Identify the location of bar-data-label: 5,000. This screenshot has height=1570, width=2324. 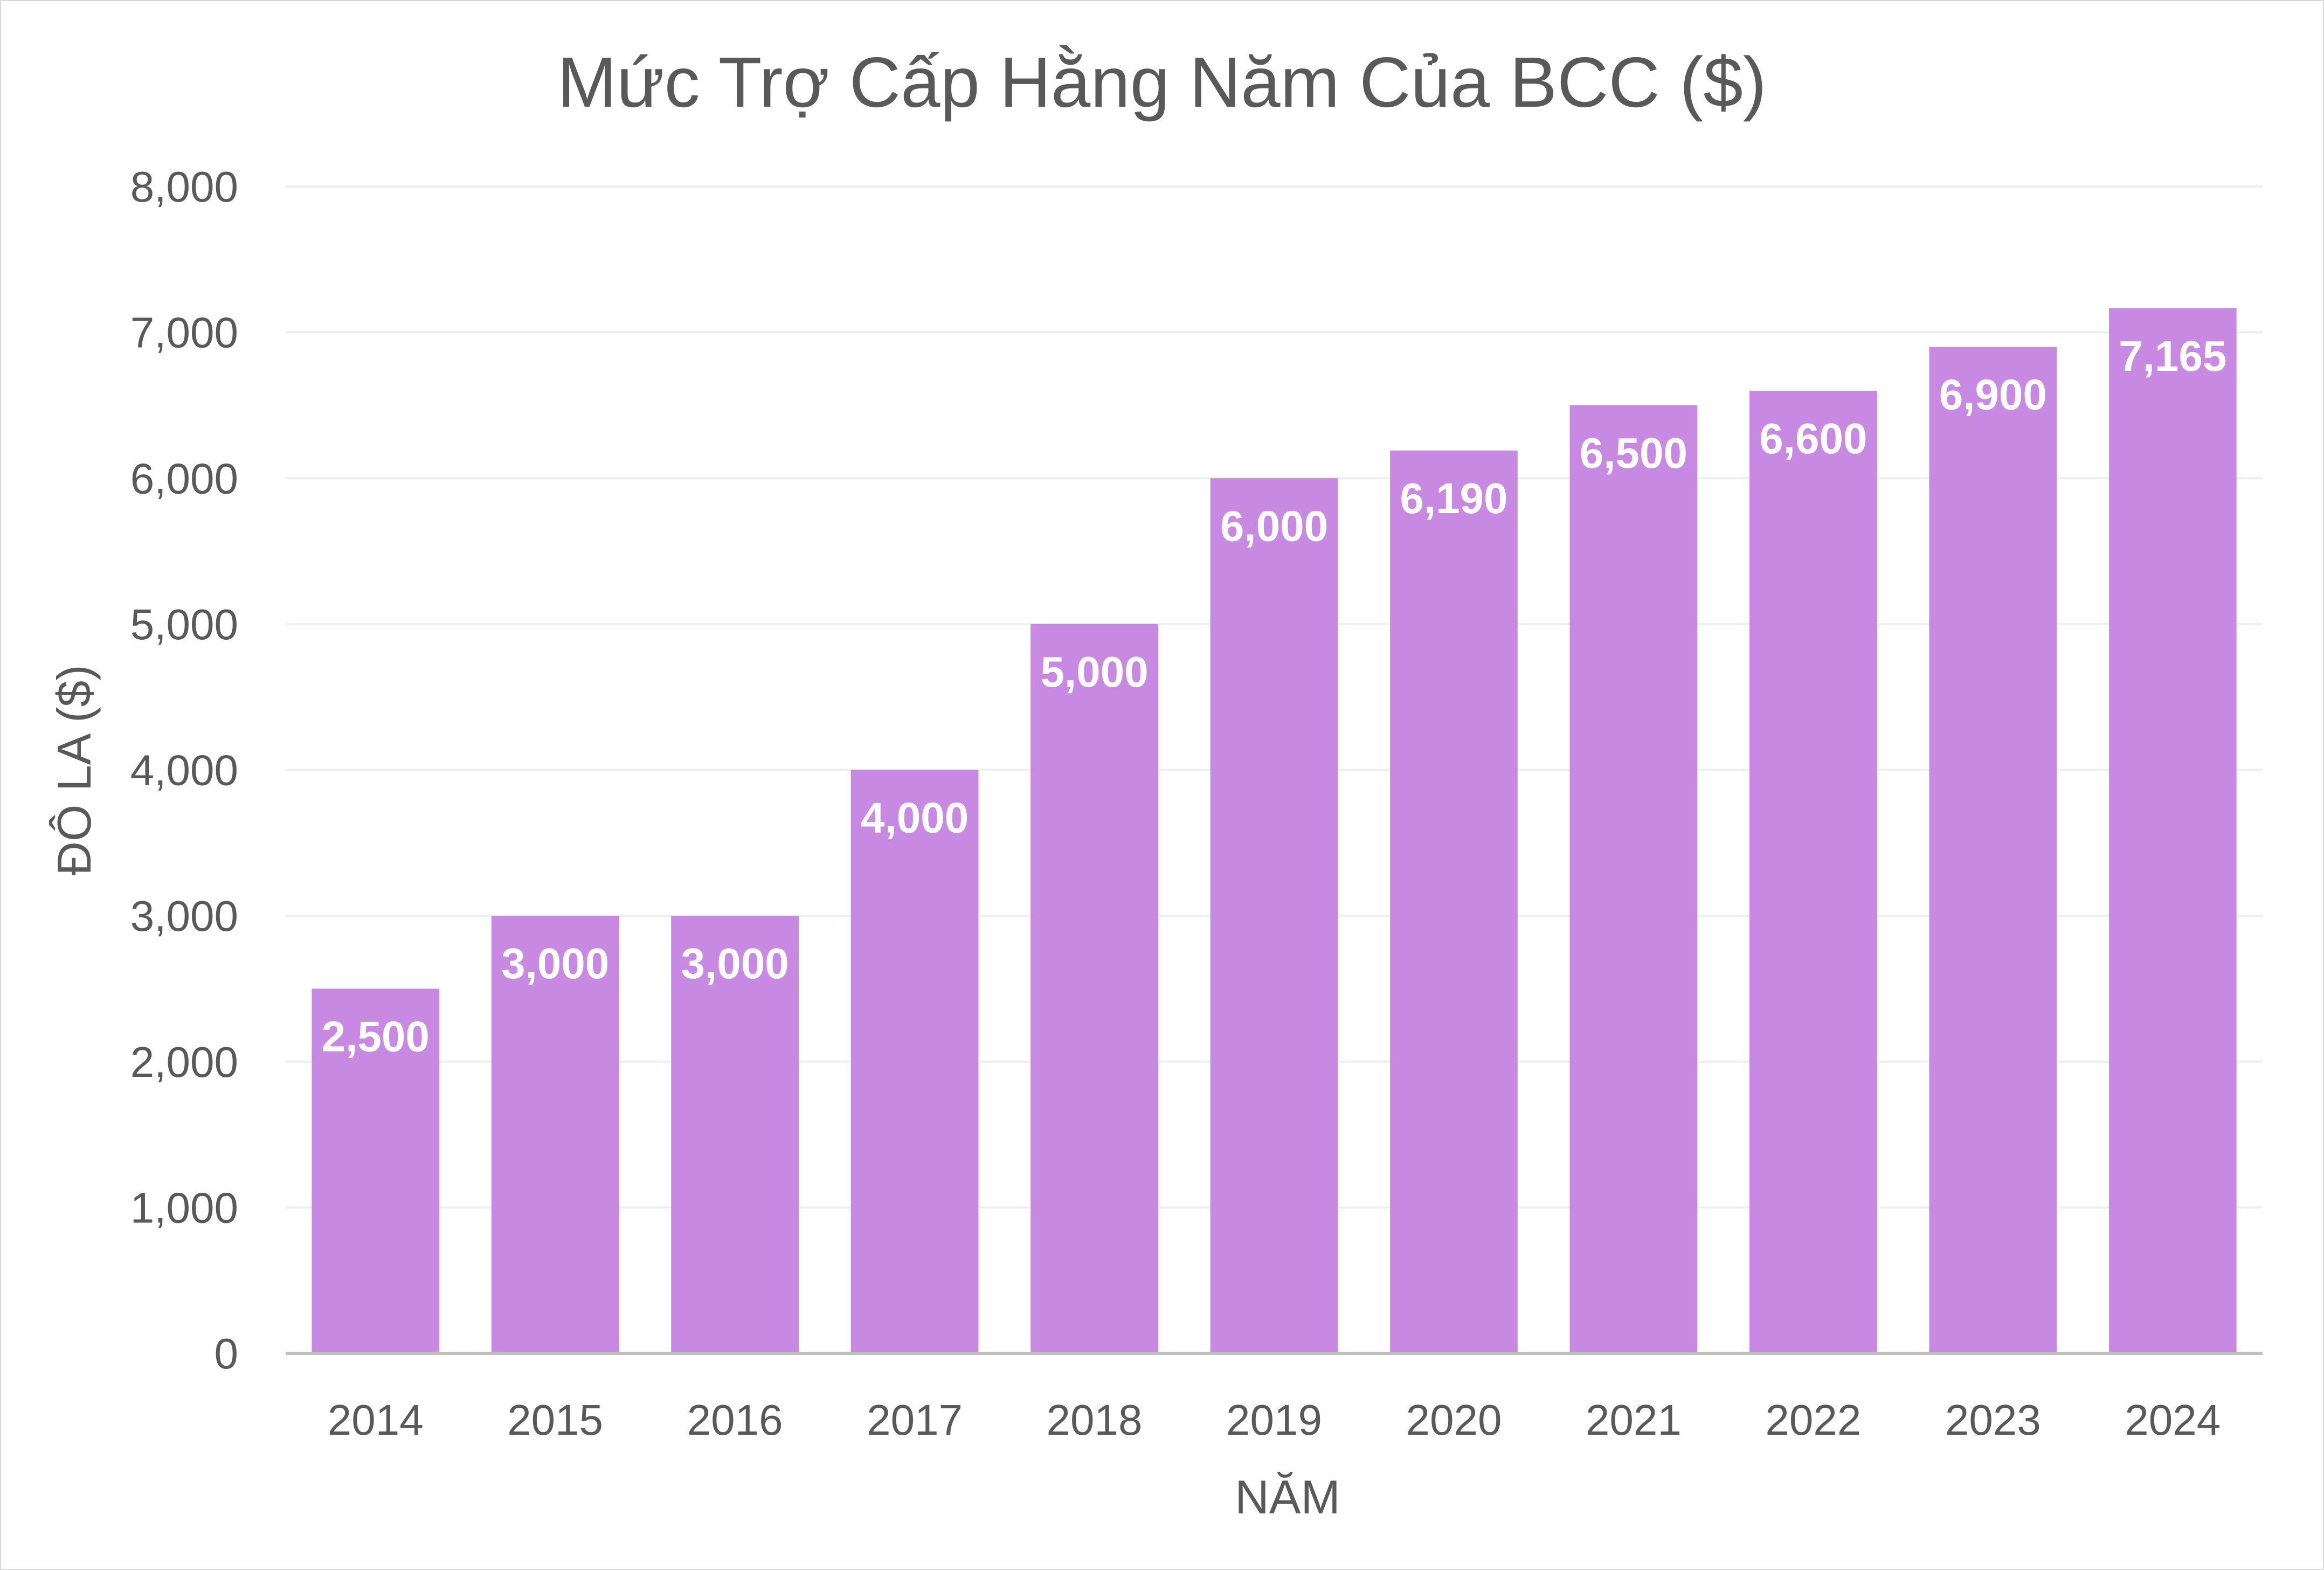
(1094, 672).